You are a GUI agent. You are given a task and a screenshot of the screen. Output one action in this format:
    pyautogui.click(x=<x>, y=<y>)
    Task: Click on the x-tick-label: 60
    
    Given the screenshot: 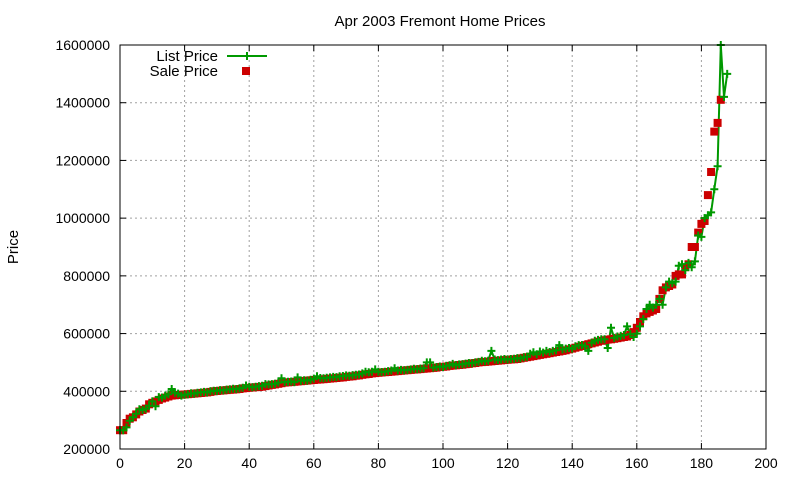 What is the action you would take?
    pyautogui.click(x=314, y=463)
    